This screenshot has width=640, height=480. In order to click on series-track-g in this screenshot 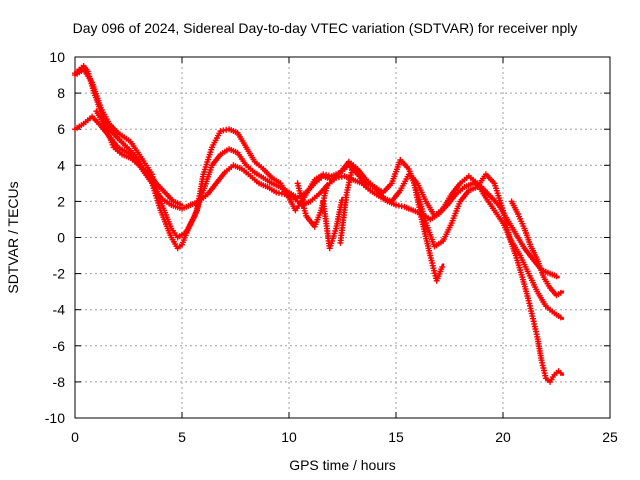, I will do `click(352, 204)`.